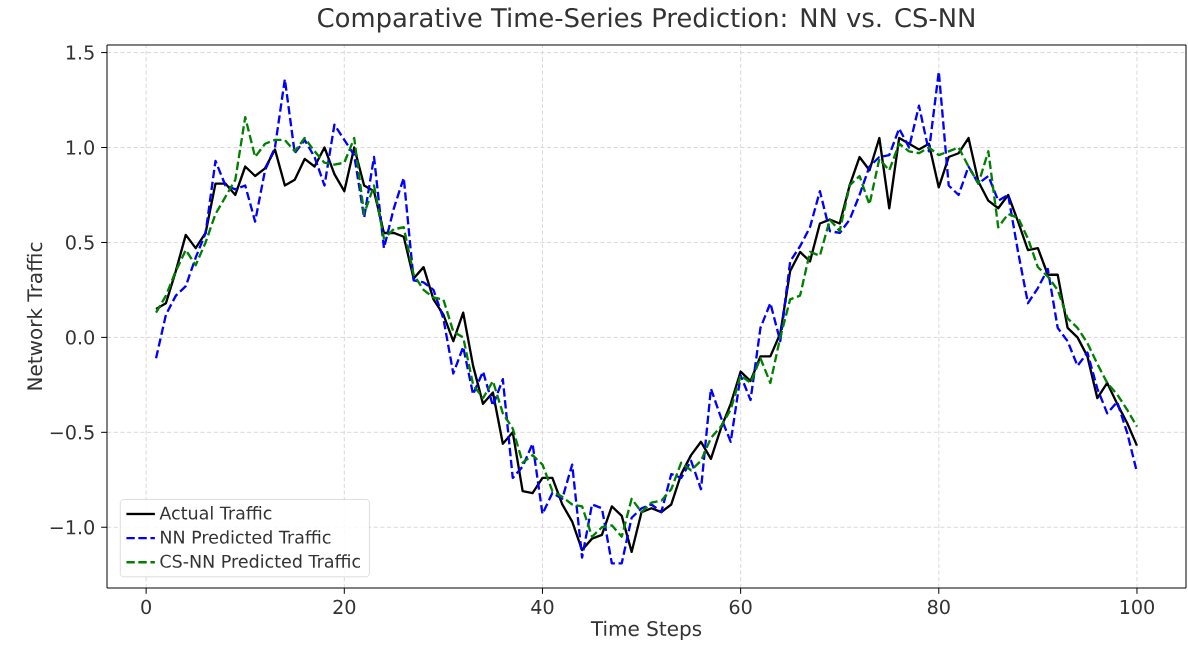  Describe the element at coordinates (646, 630) in the screenshot. I see `x-axis-title: Time Steps` at that location.